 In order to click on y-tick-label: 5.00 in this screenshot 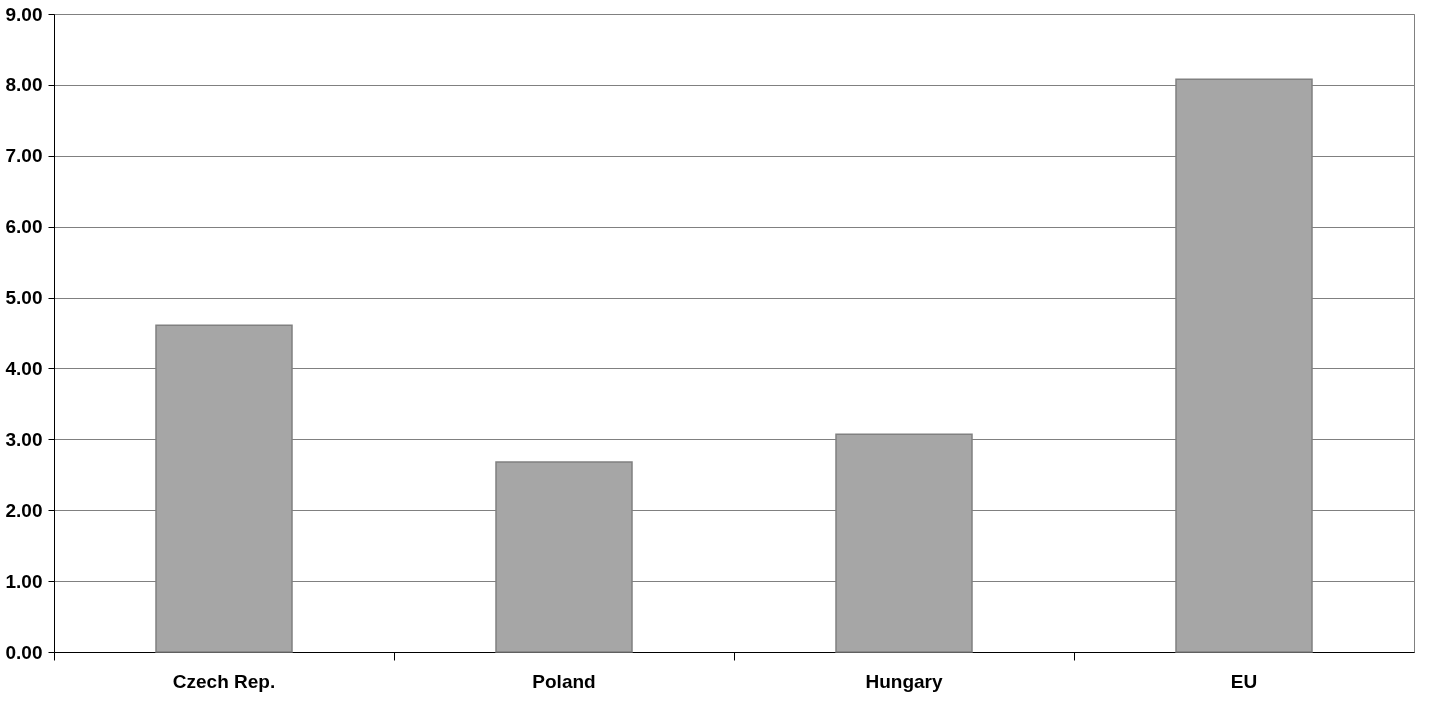, I will do `click(24, 298)`.